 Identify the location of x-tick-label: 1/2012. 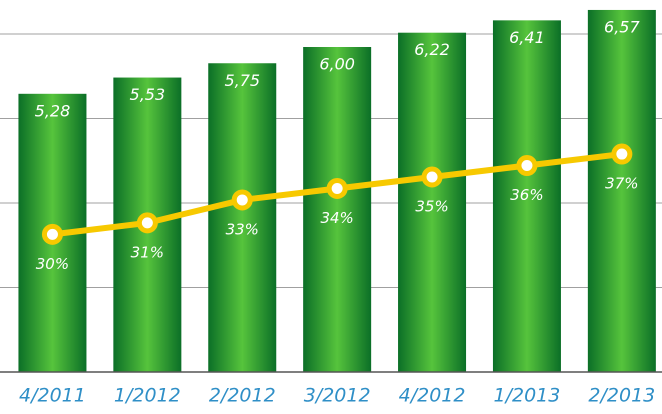
(147, 396).